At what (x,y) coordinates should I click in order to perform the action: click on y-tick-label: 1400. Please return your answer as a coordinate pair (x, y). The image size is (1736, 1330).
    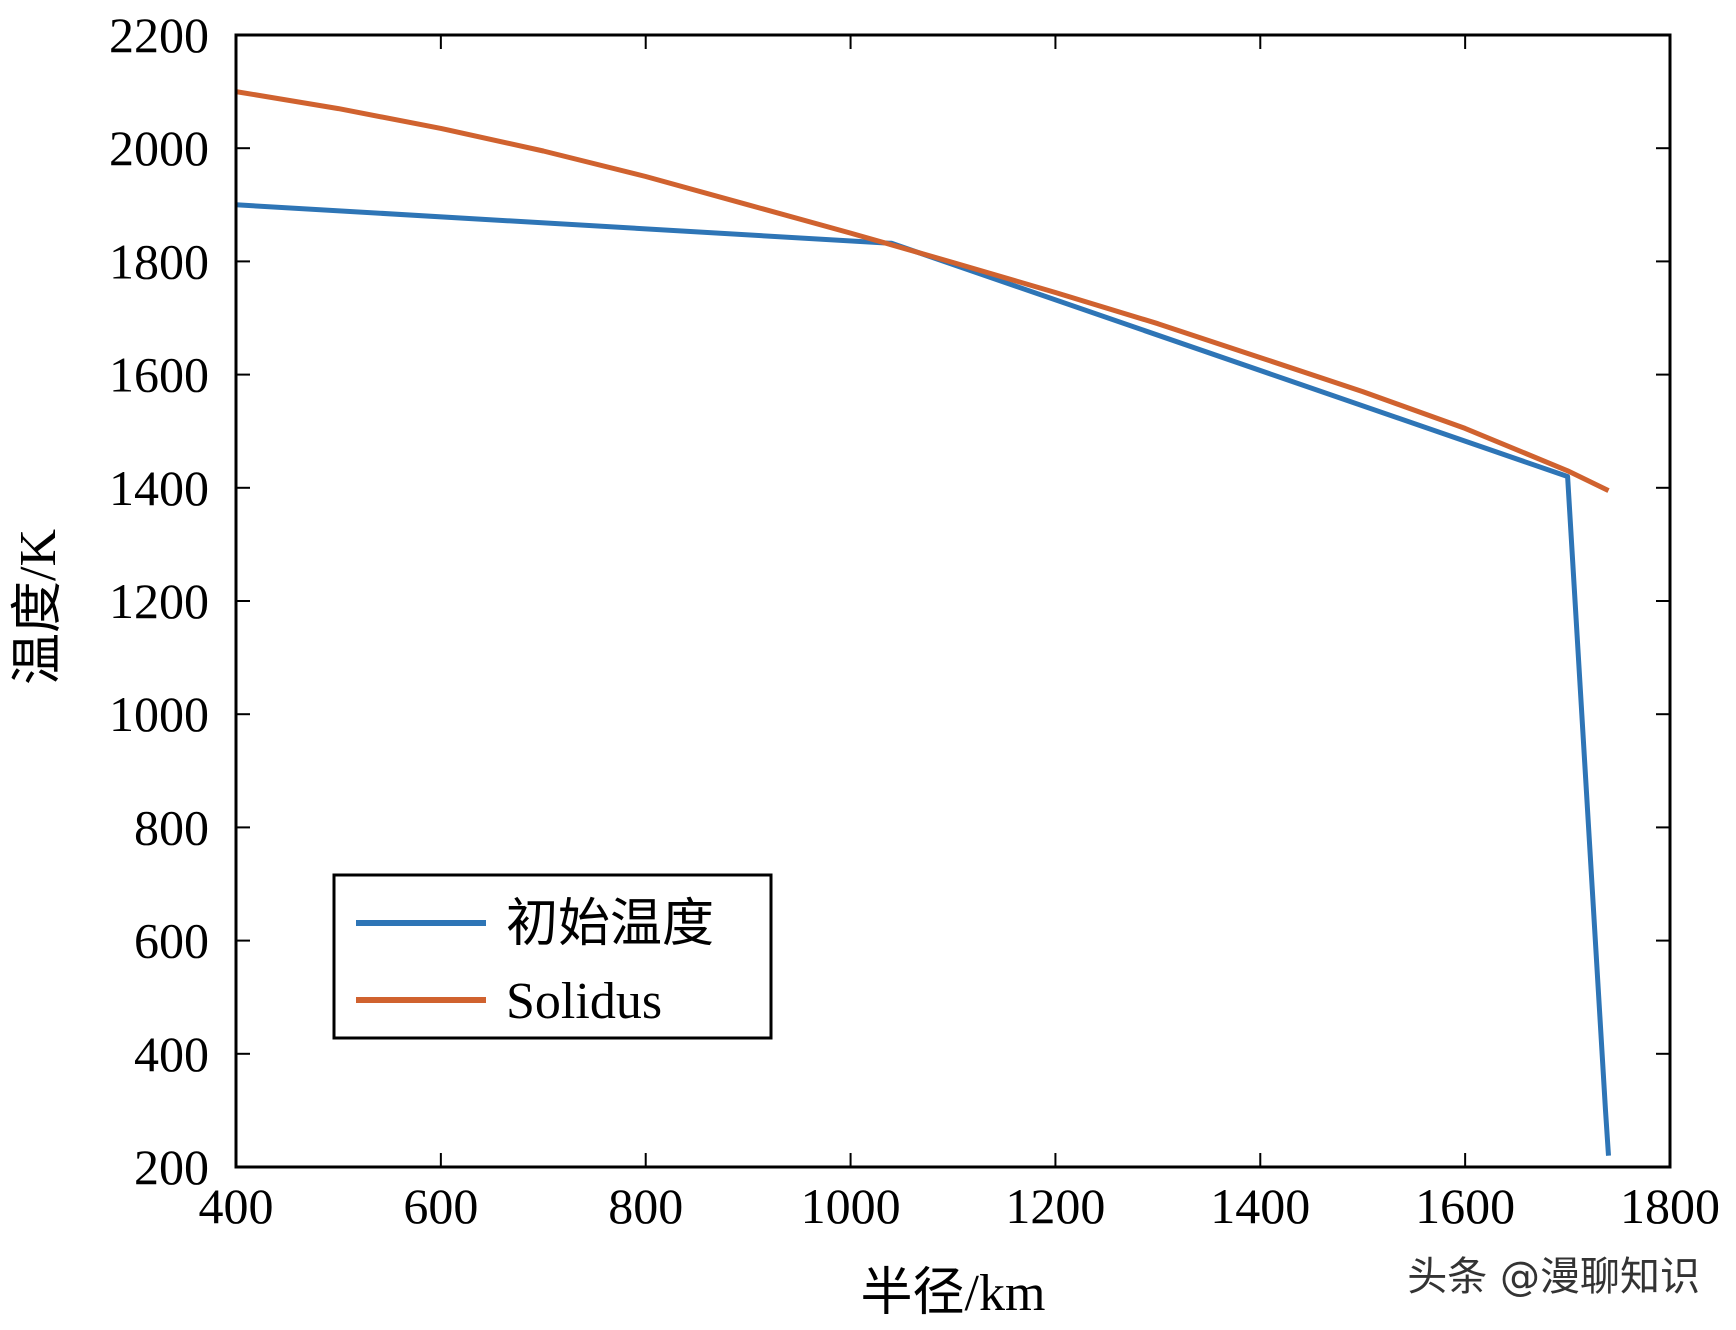
    Looking at the image, I should click on (159, 488).